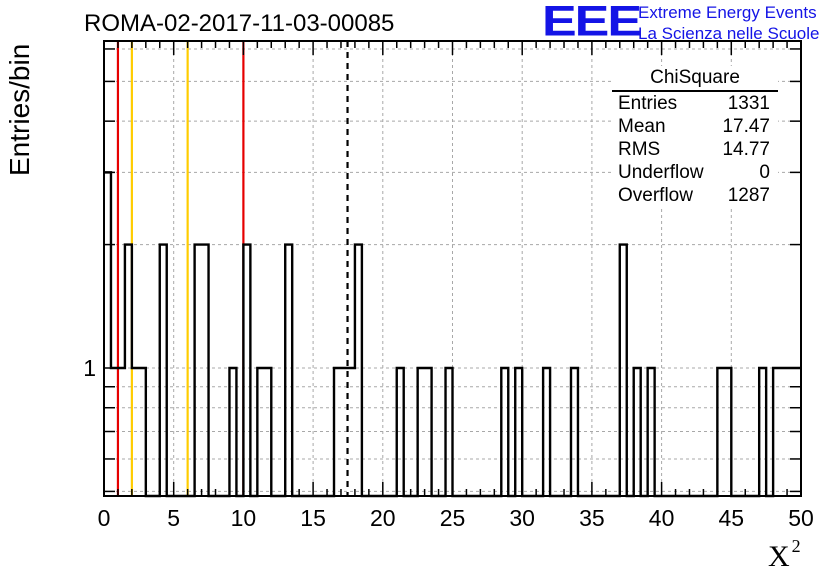 The height and width of the screenshot is (574, 836). What do you see at coordinates (313, 518) in the screenshot?
I see `x-tick-label: 15` at bounding box center [313, 518].